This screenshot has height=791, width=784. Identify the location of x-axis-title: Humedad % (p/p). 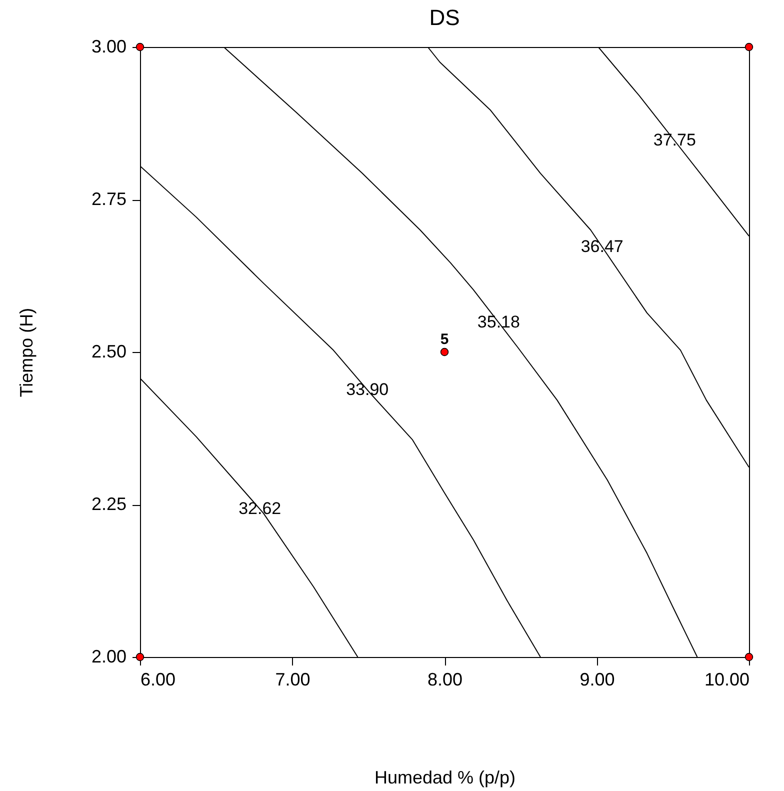
(445, 778).